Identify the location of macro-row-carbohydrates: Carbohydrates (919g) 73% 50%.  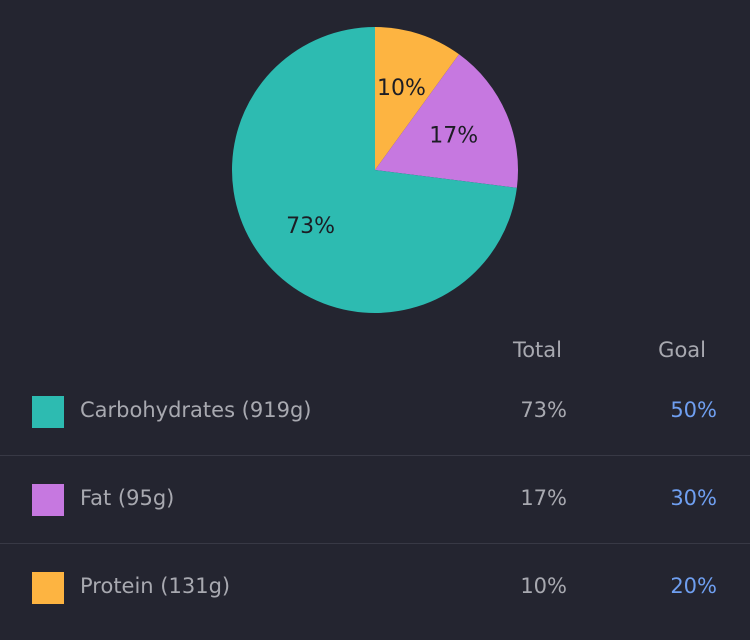
(375, 412).